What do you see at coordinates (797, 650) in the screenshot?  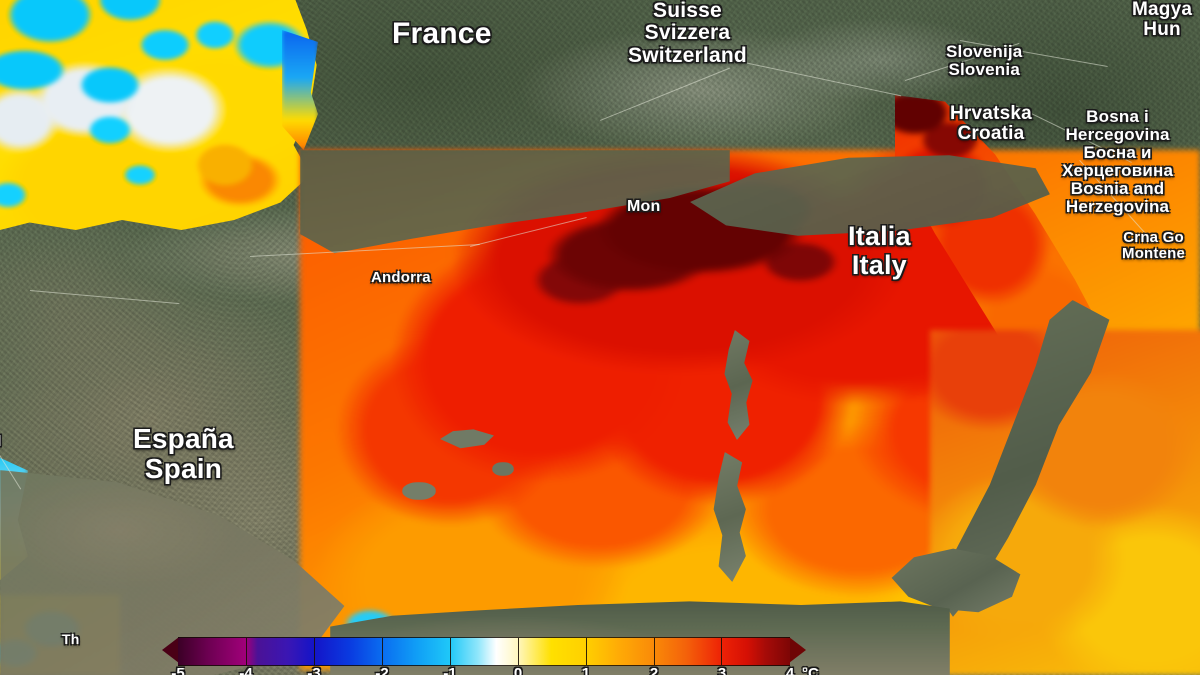 I see `colorbar-max-arrow` at bounding box center [797, 650].